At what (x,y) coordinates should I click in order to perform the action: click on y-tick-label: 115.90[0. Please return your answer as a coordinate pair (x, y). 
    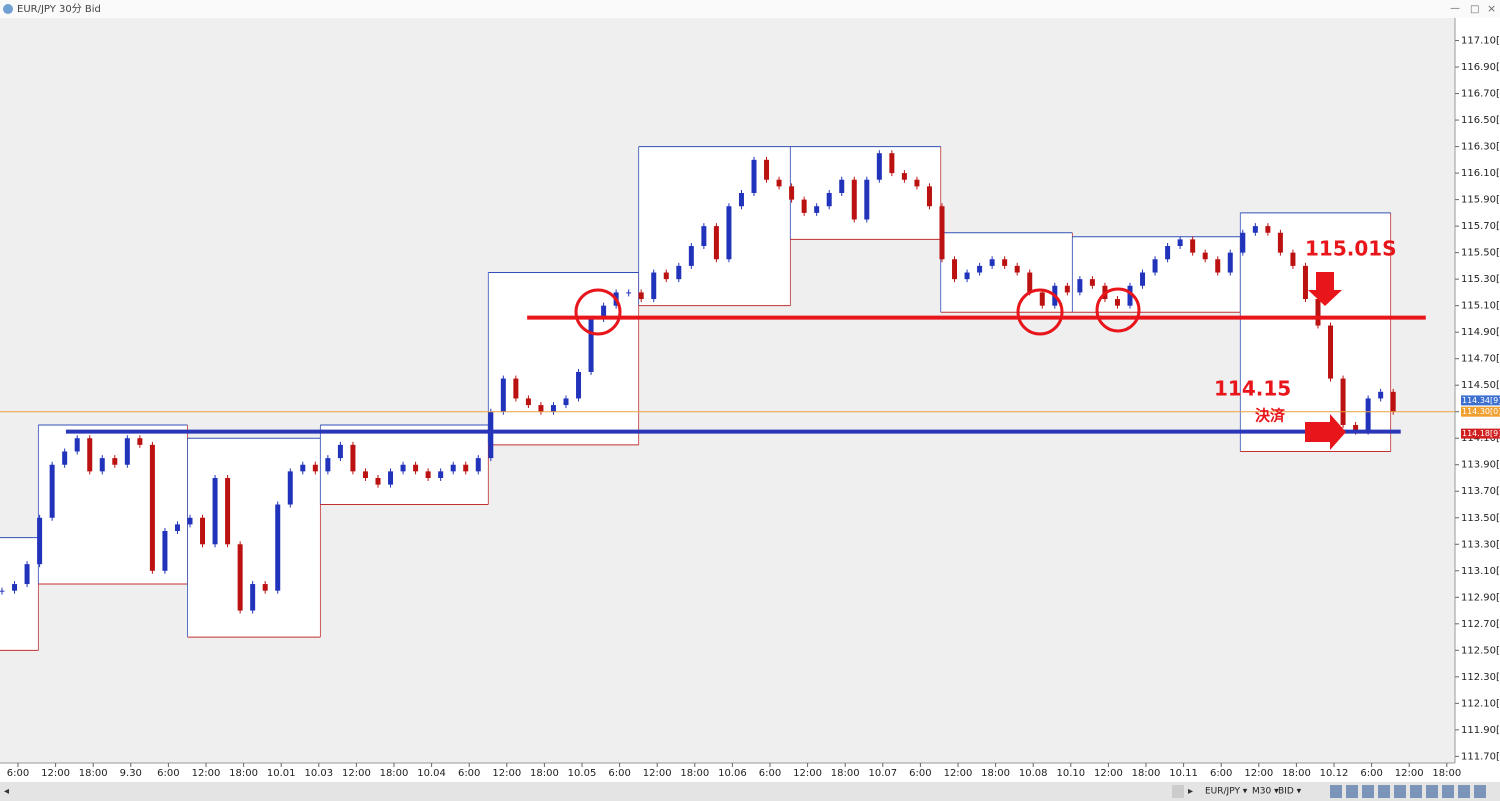
    Looking at the image, I should click on (1480, 200).